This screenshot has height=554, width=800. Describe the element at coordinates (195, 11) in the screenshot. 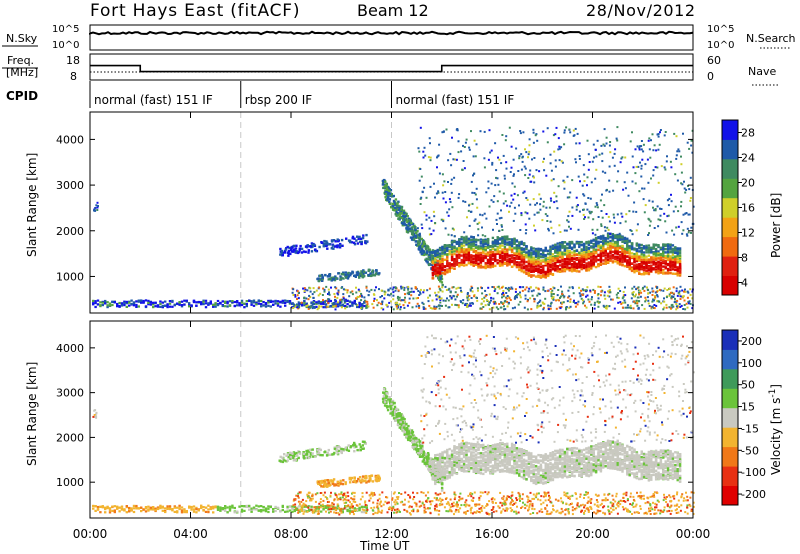

I see `station-title: Fort Hays East (fitACF)` at that location.